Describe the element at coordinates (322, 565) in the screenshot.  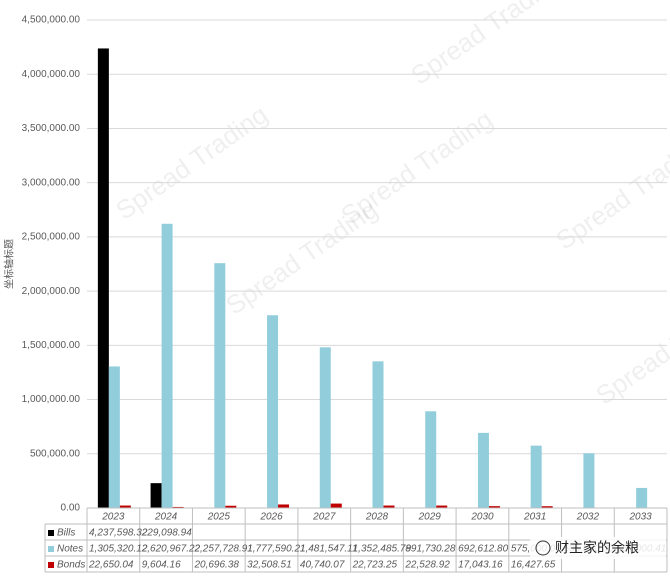
I see `table-value: 40,740.07` at that location.